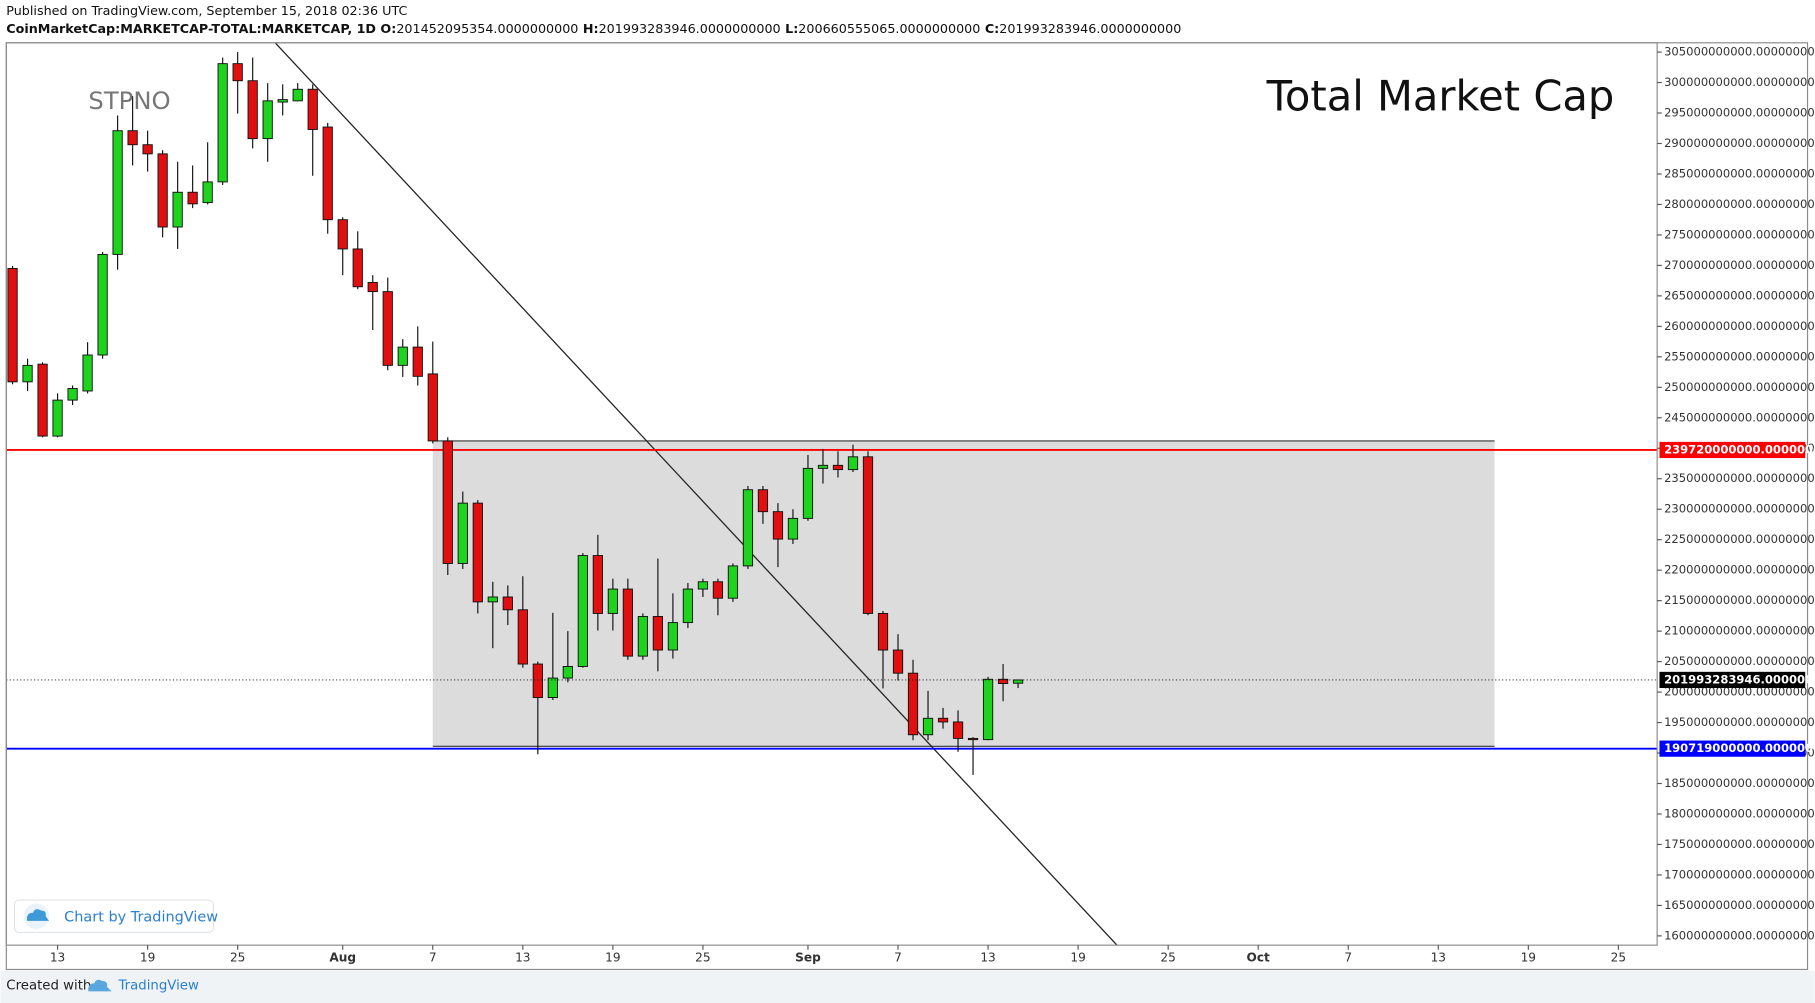 The width and height of the screenshot is (1815, 1003). I want to click on last-price-box, so click(1732, 680).